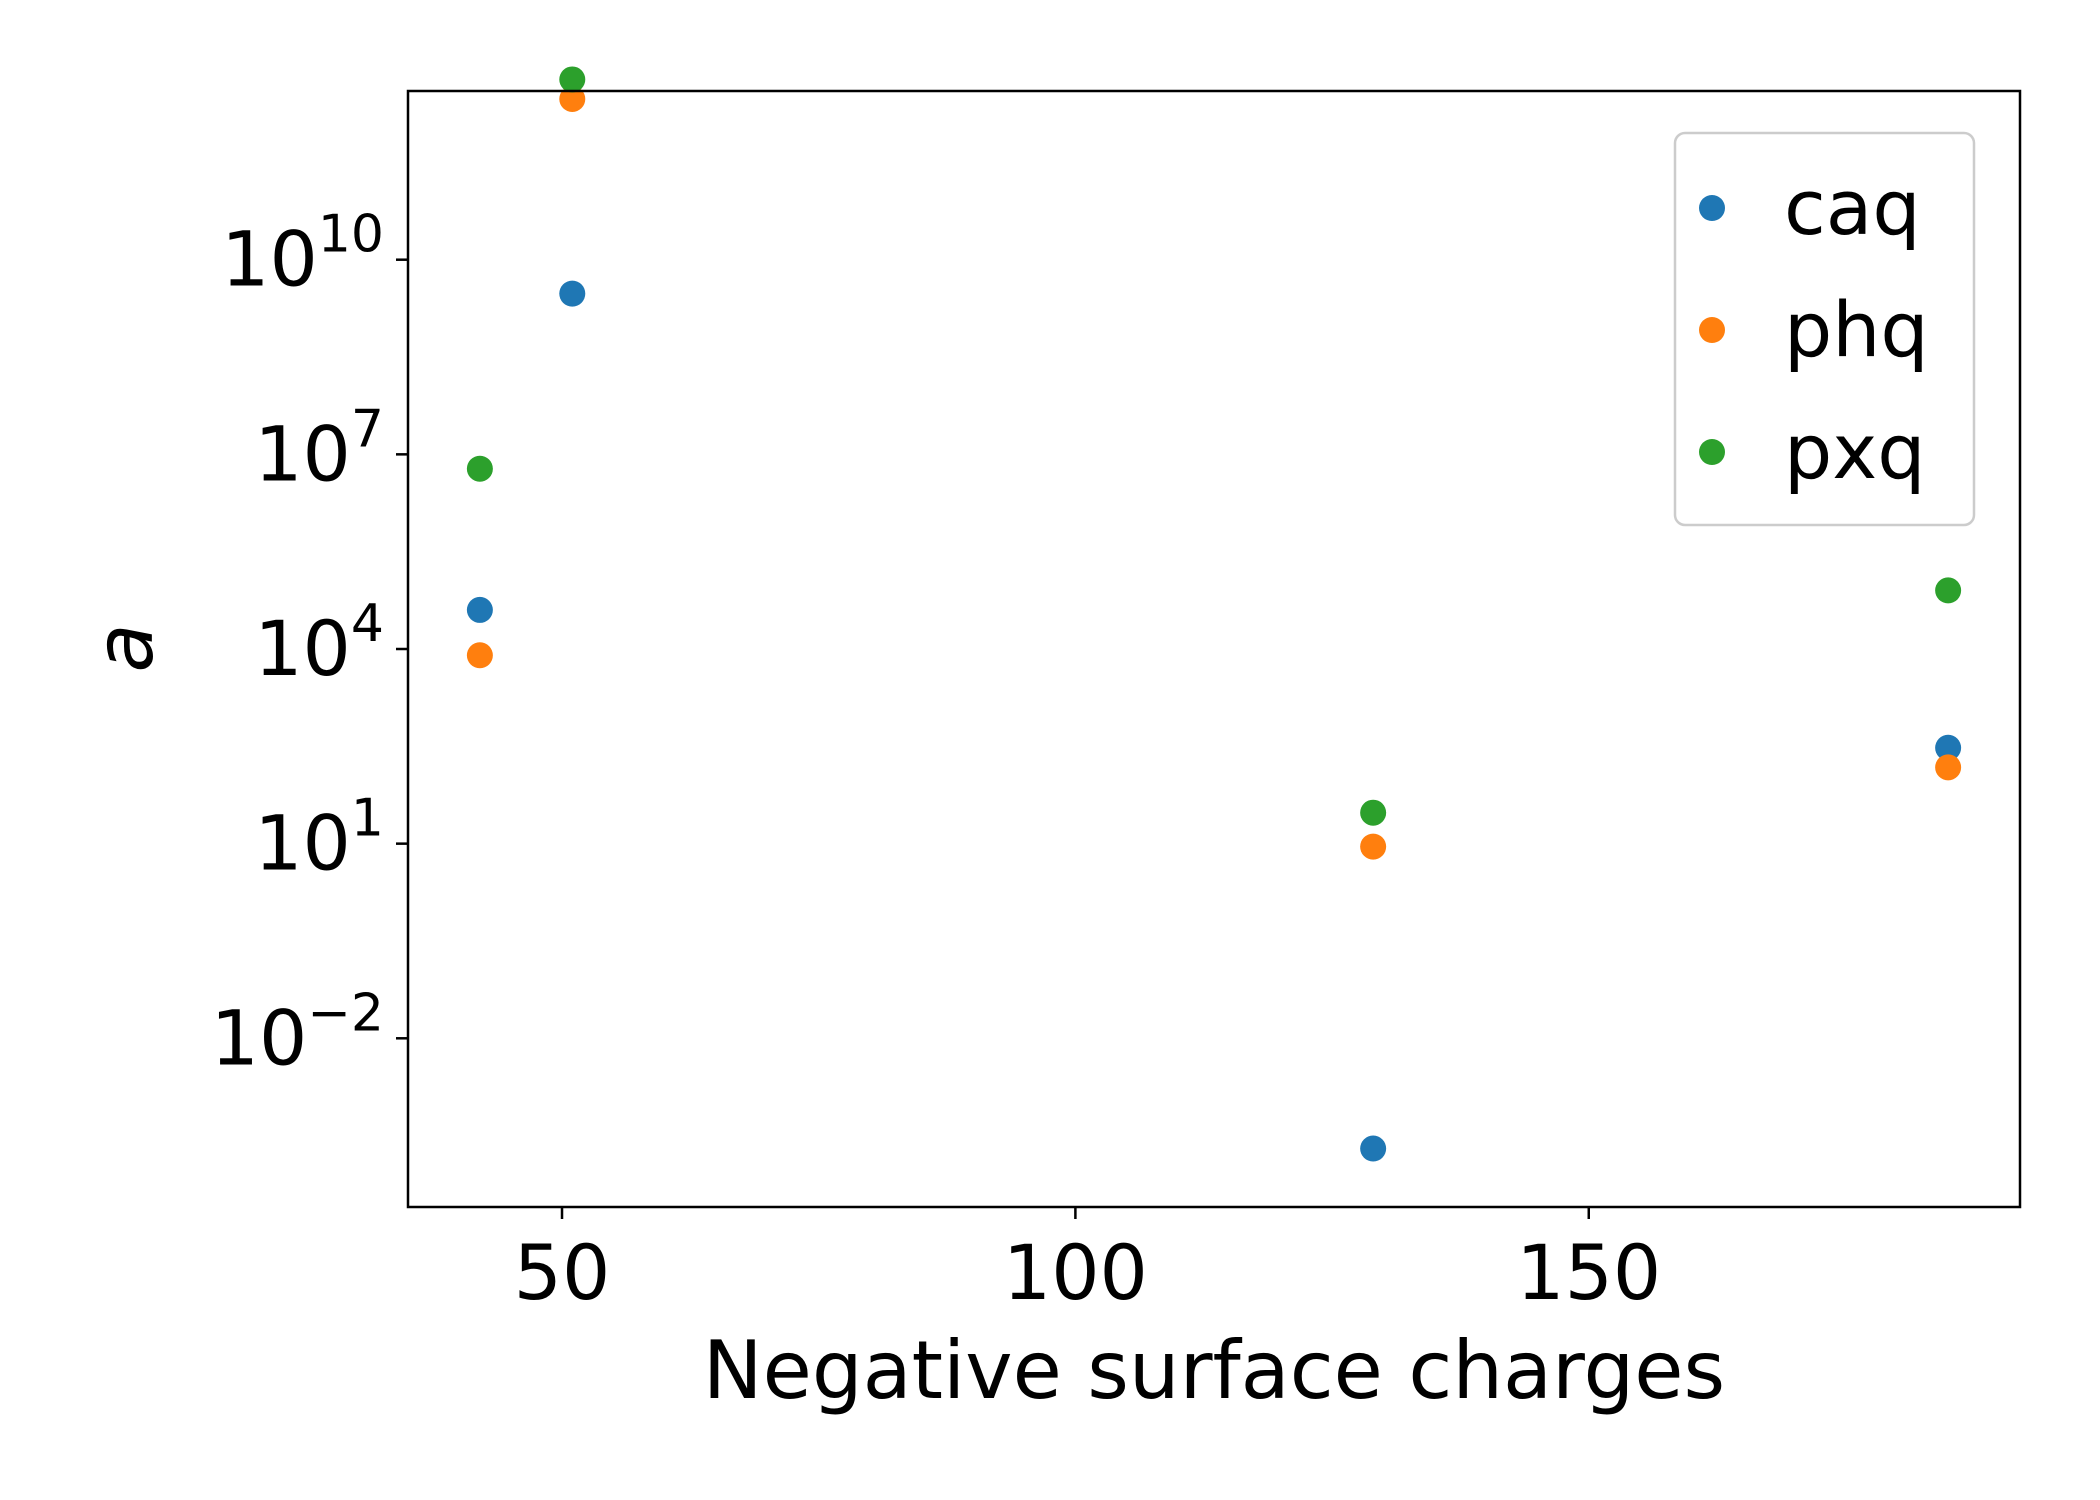 This screenshot has width=2100, height=1500. I want to click on y-tick-exponent: 10, so click(351, 235).